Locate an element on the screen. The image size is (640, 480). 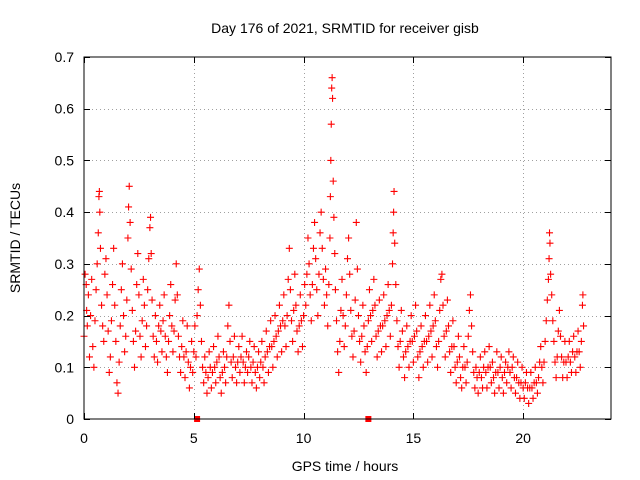
x-tick-label: 0 is located at coordinates (84, 438).